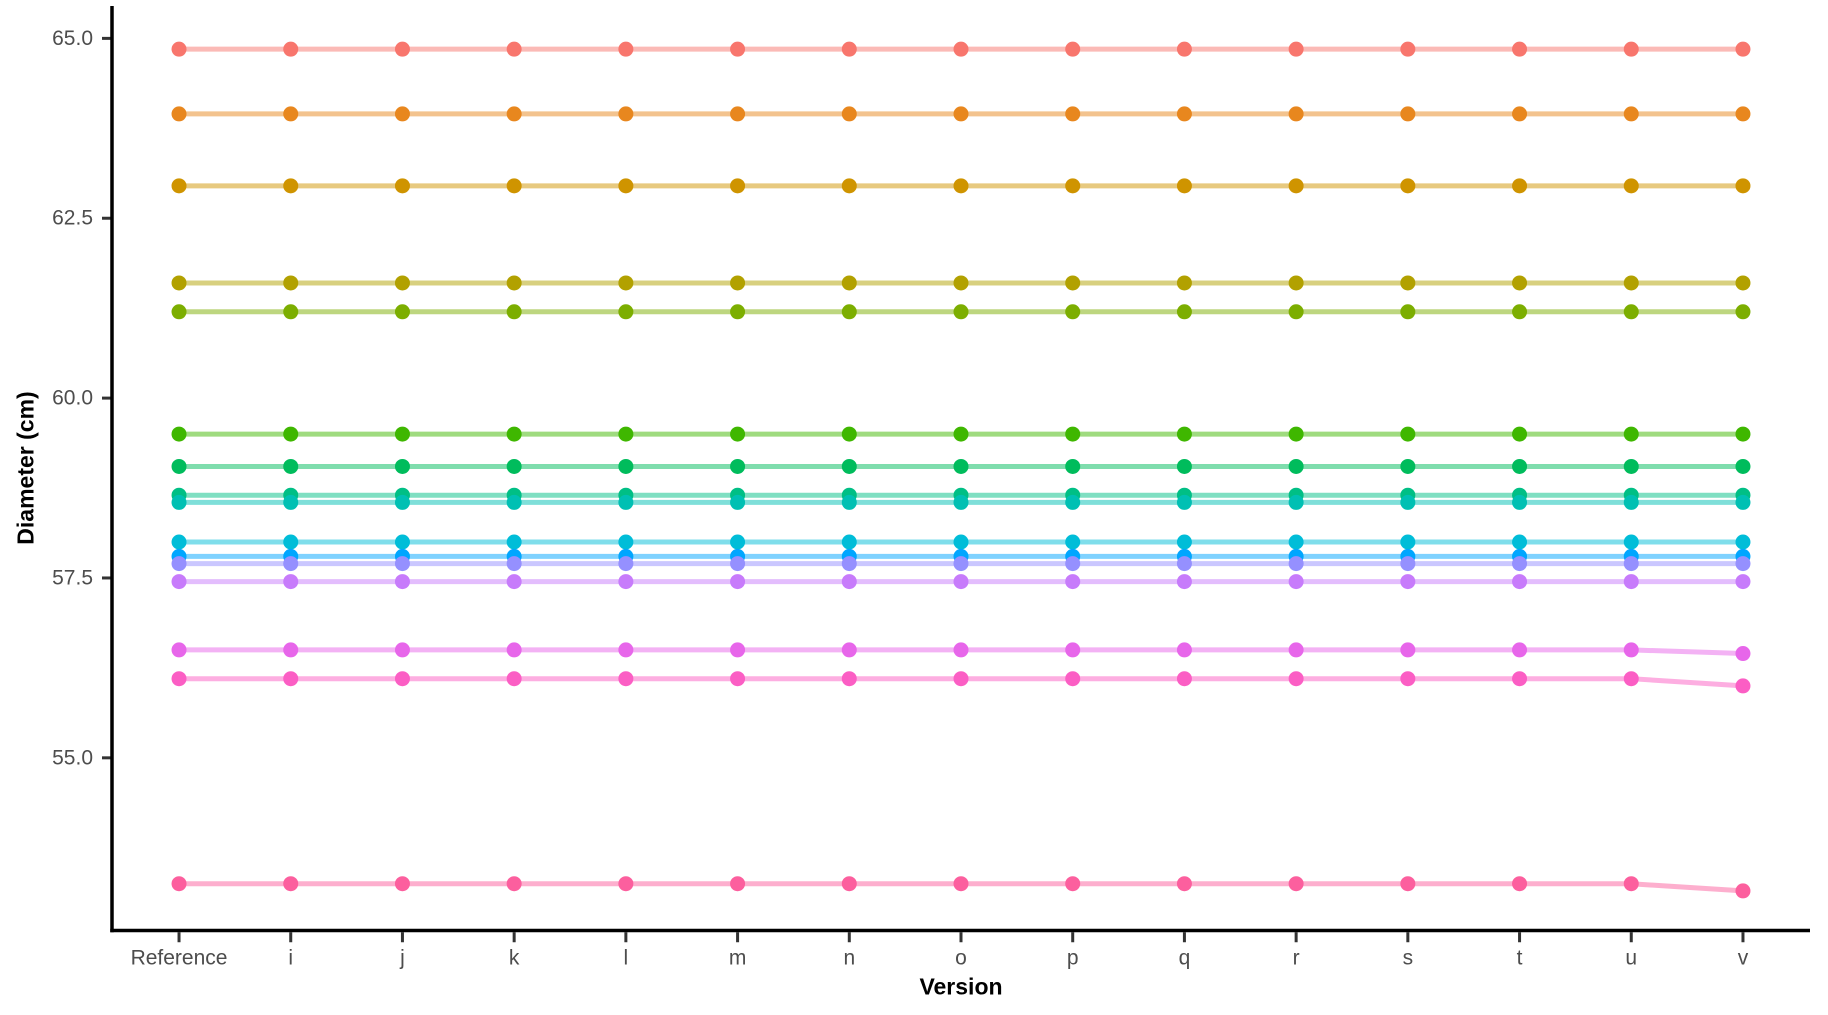 Image resolution: width=1828 pixels, height=1015 pixels. I want to click on series-10-point-j, so click(402, 542).